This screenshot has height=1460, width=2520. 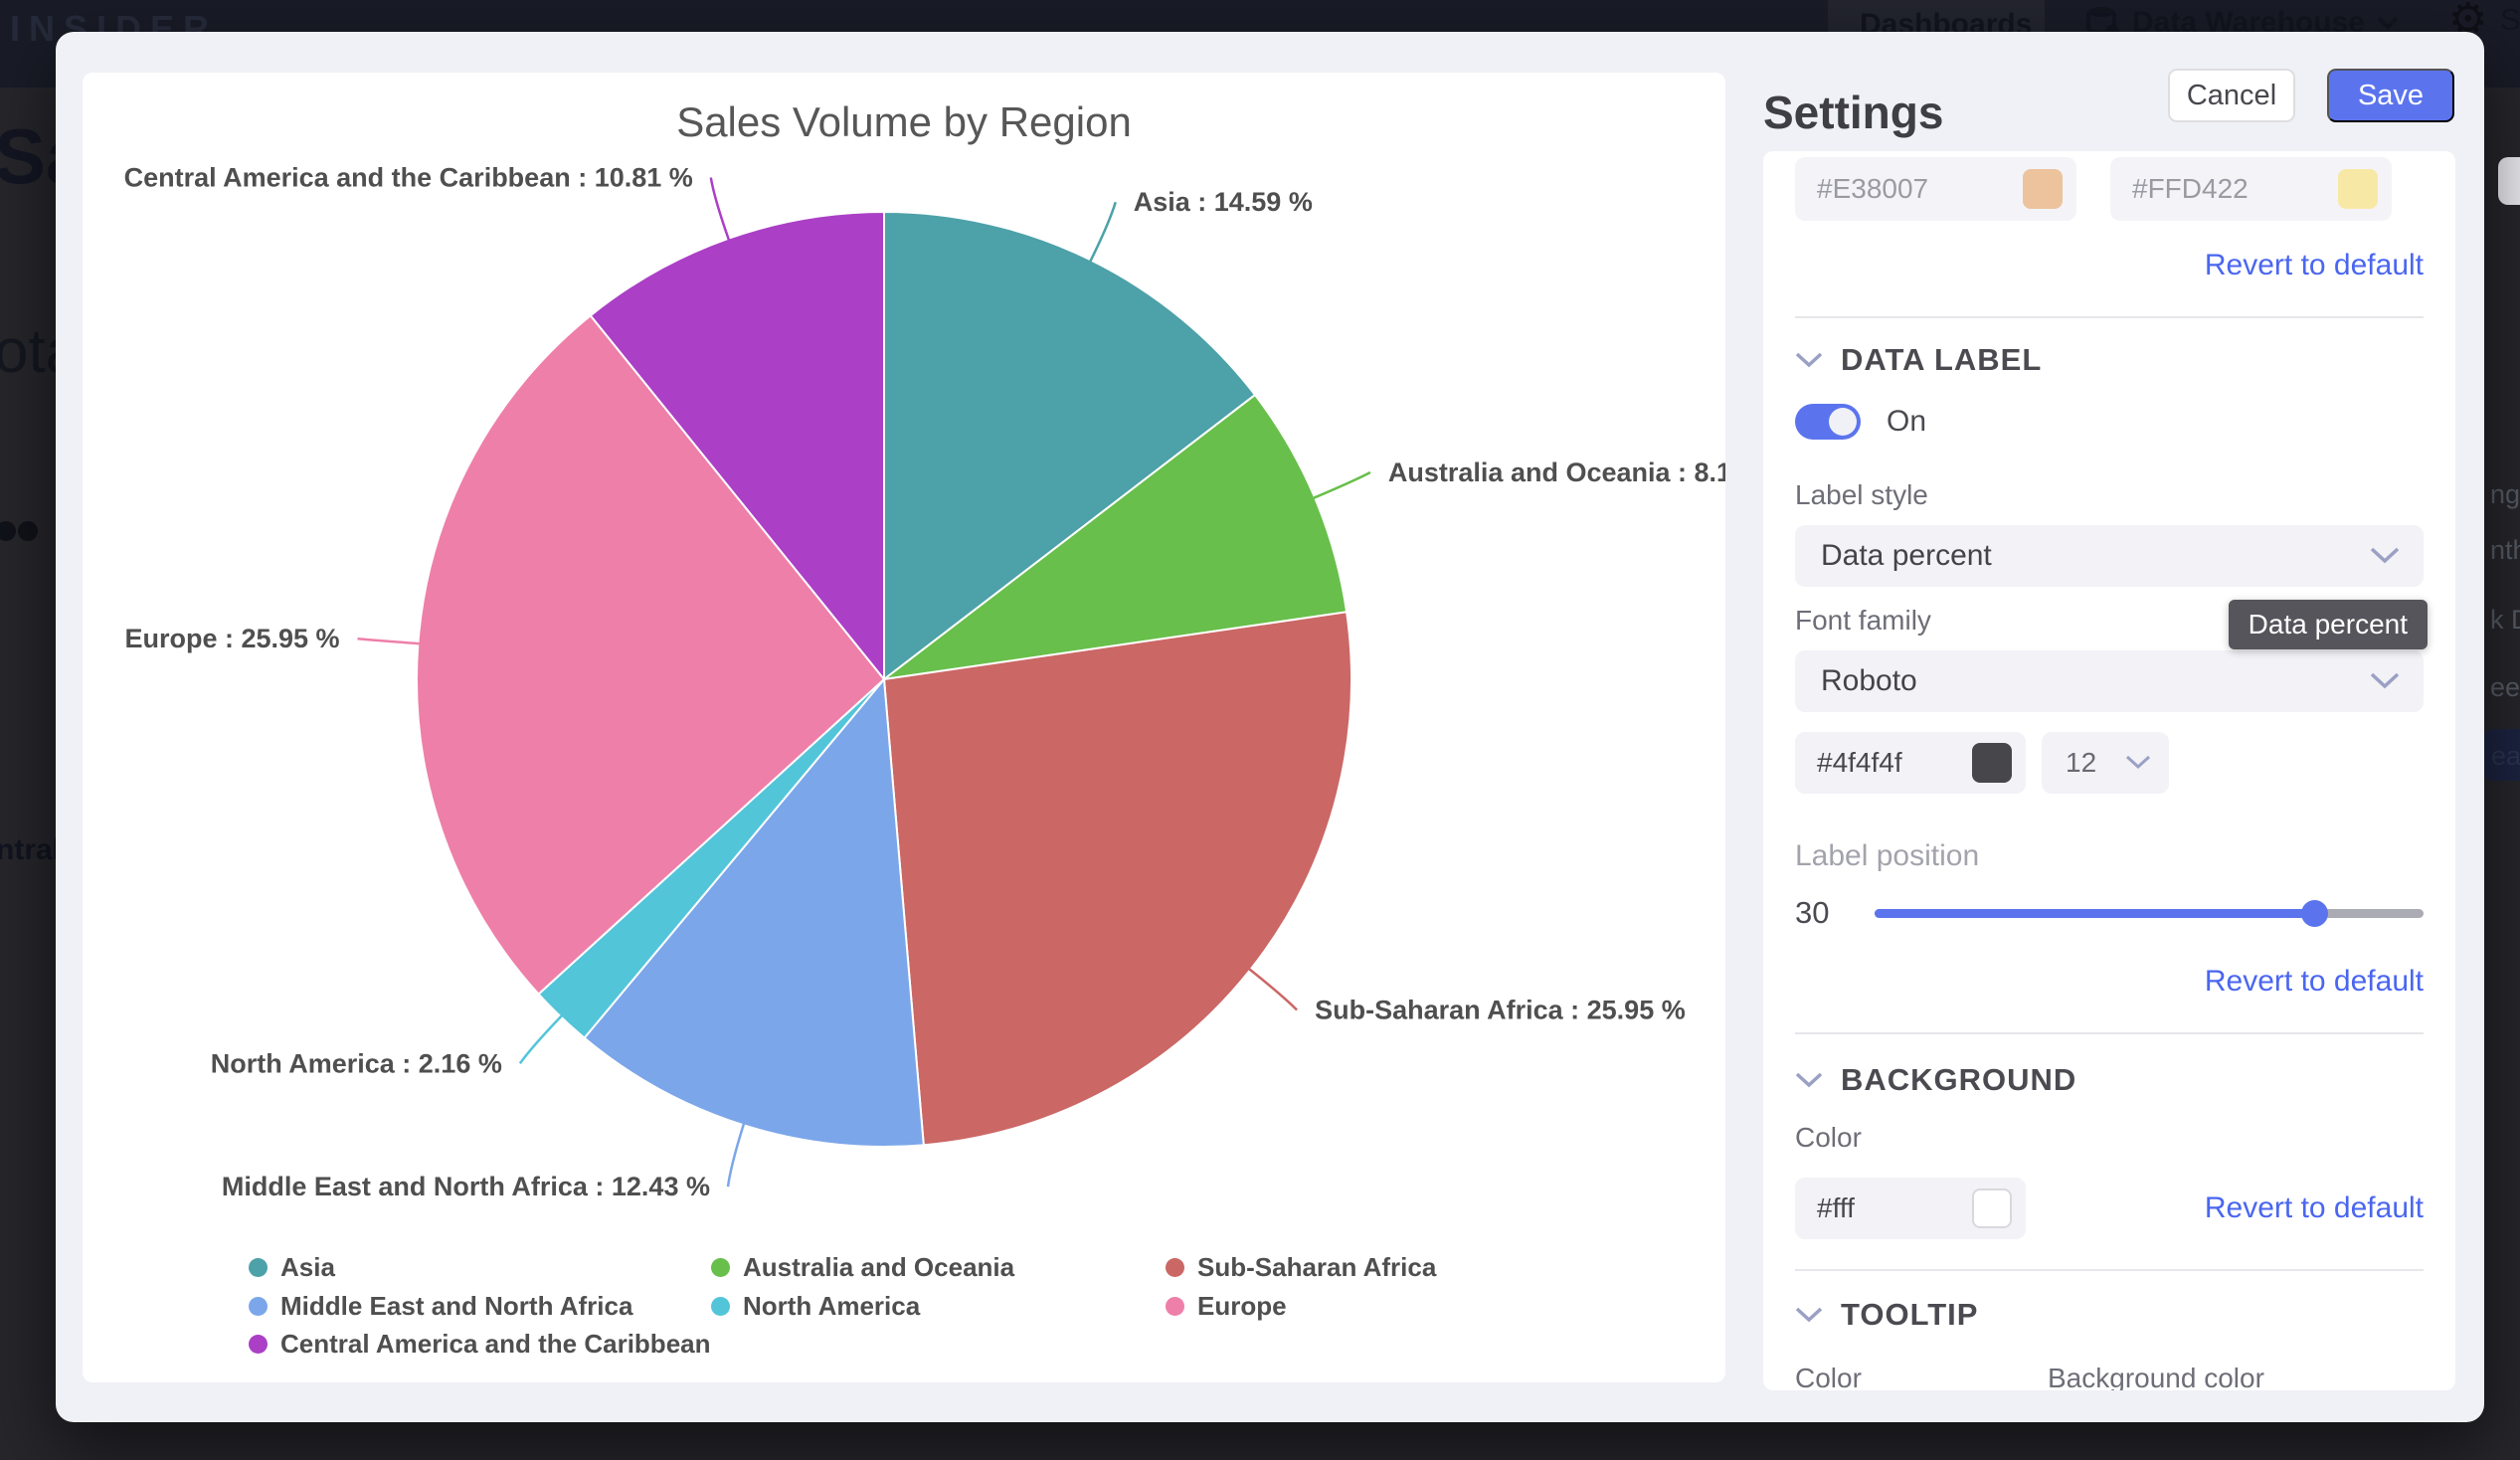 What do you see at coordinates (2505, 550) in the screenshot?
I see `bg-menu-item: nth` at bounding box center [2505, 550].